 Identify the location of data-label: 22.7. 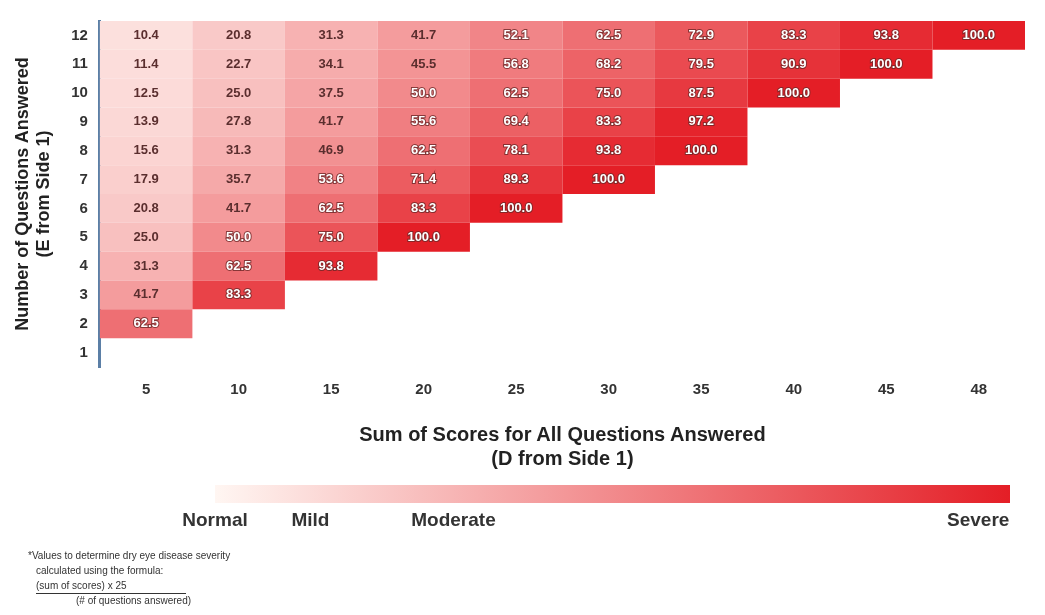
(239, 63).